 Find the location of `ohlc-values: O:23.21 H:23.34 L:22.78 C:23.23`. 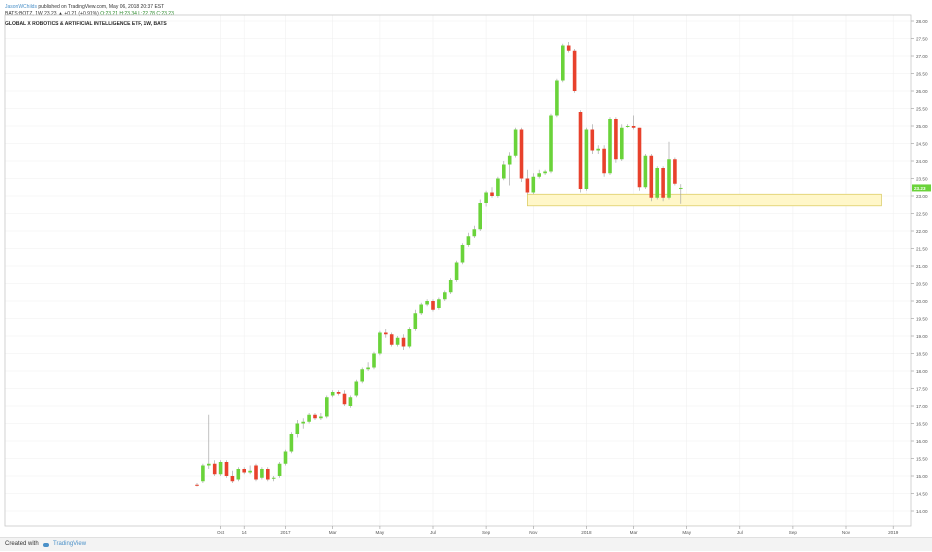

ohlc-values: O:23.21 H:23.34 L:22.78 C:23.23 is located at coordinates (137, 14).